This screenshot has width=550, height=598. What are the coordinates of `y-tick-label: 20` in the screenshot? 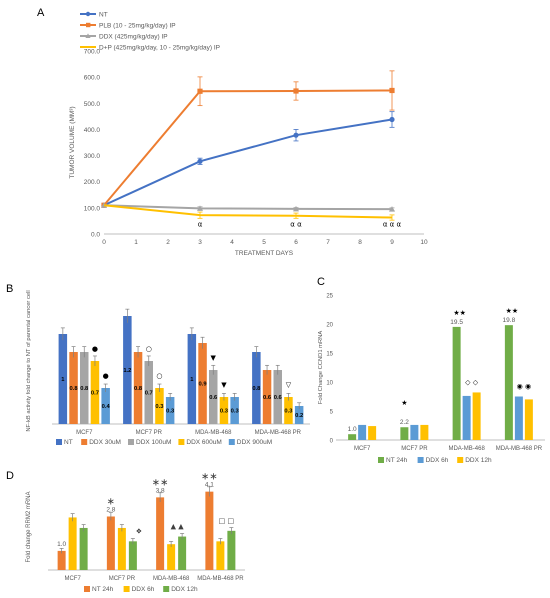 It's located at (329, 326).